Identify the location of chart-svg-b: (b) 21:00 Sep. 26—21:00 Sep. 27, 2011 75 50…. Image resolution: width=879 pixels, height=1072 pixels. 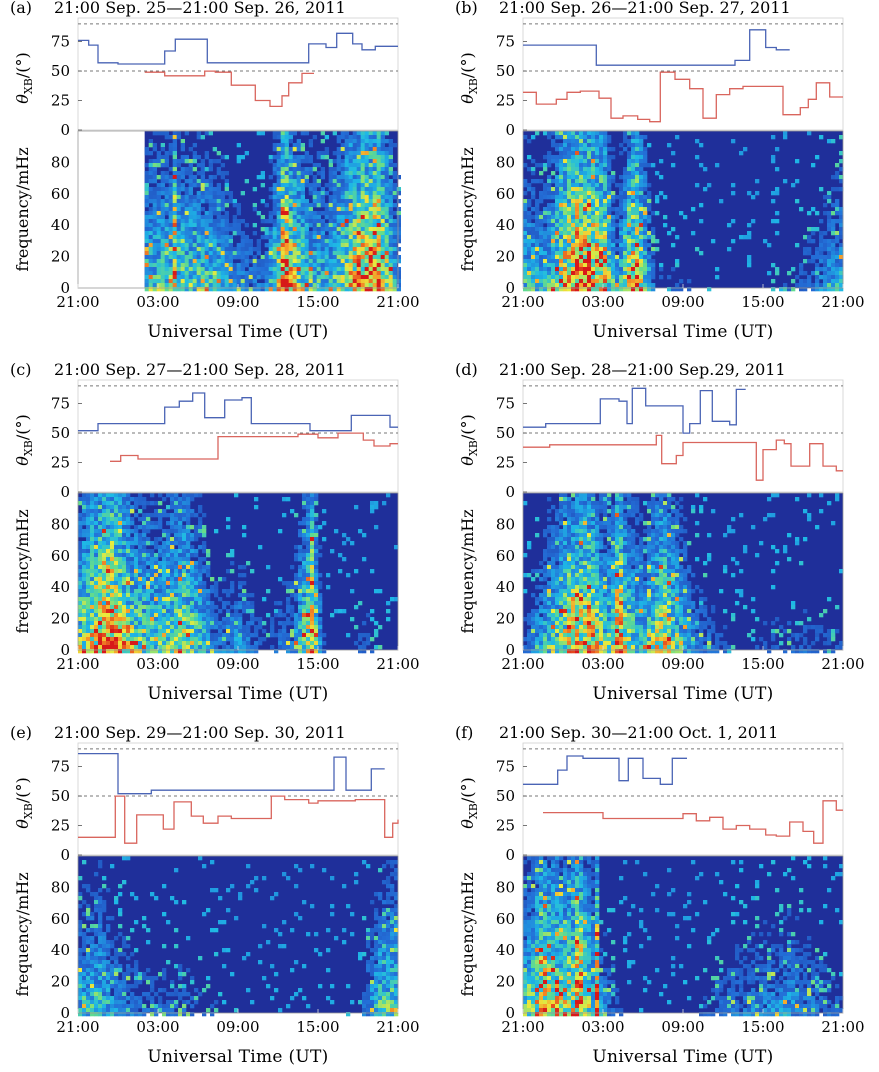
(660, 171).